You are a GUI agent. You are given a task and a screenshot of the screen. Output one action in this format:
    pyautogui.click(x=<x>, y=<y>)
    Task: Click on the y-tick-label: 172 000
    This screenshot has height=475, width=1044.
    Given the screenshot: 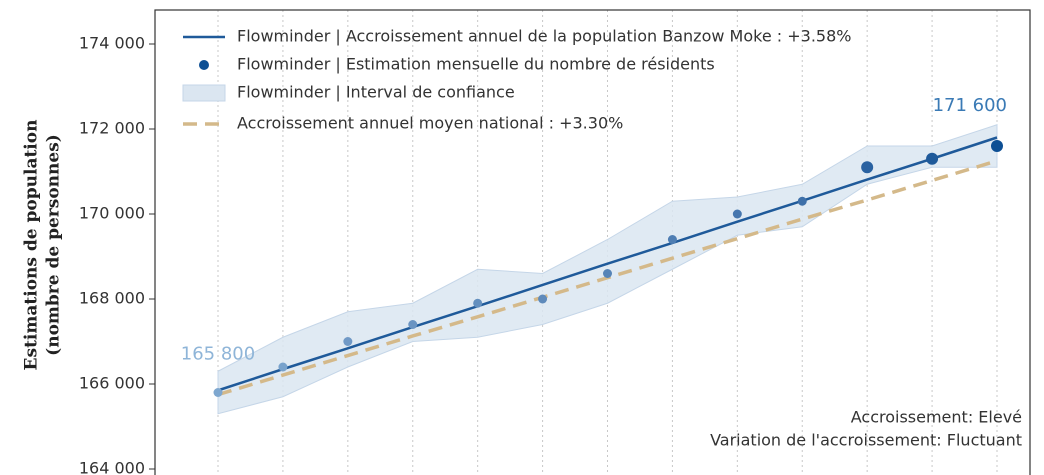 What is the action you would take?
    pyautogui.click(x=112, y=128)
    